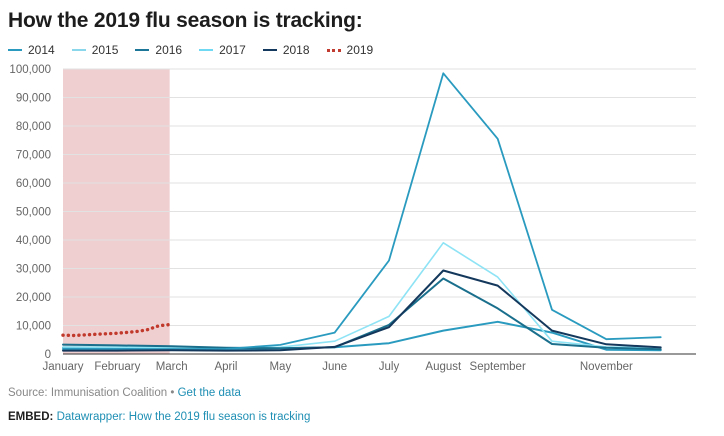 The width and height of the screenshot is (724, 436). I want to click on x-tick-label: June, so click(334, 367).